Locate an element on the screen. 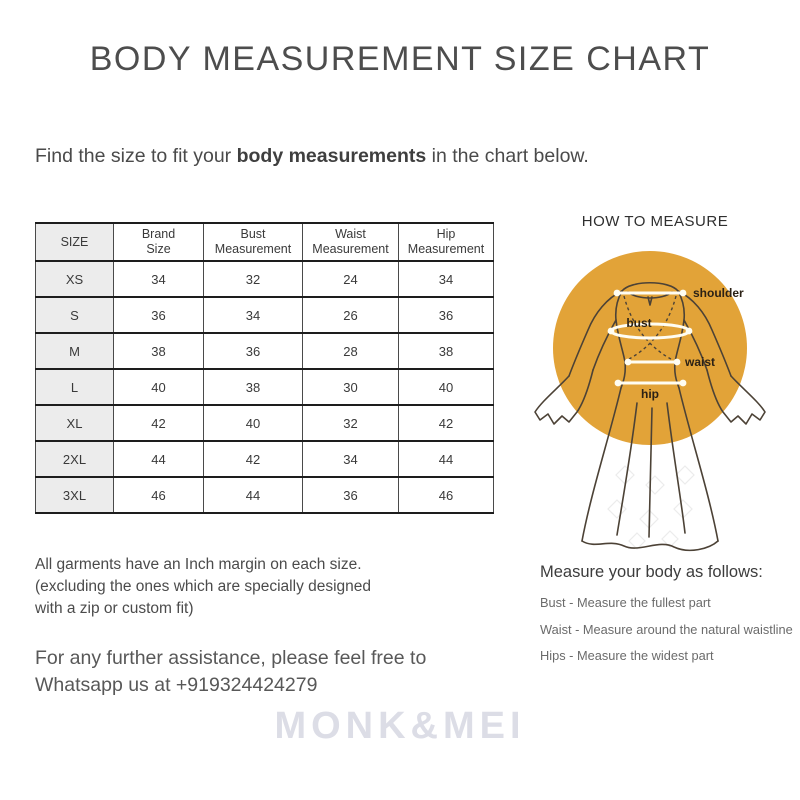 The height and width of the screenshot is (800, 800). sleeve-right-outer is located at coordinates (704, 333).